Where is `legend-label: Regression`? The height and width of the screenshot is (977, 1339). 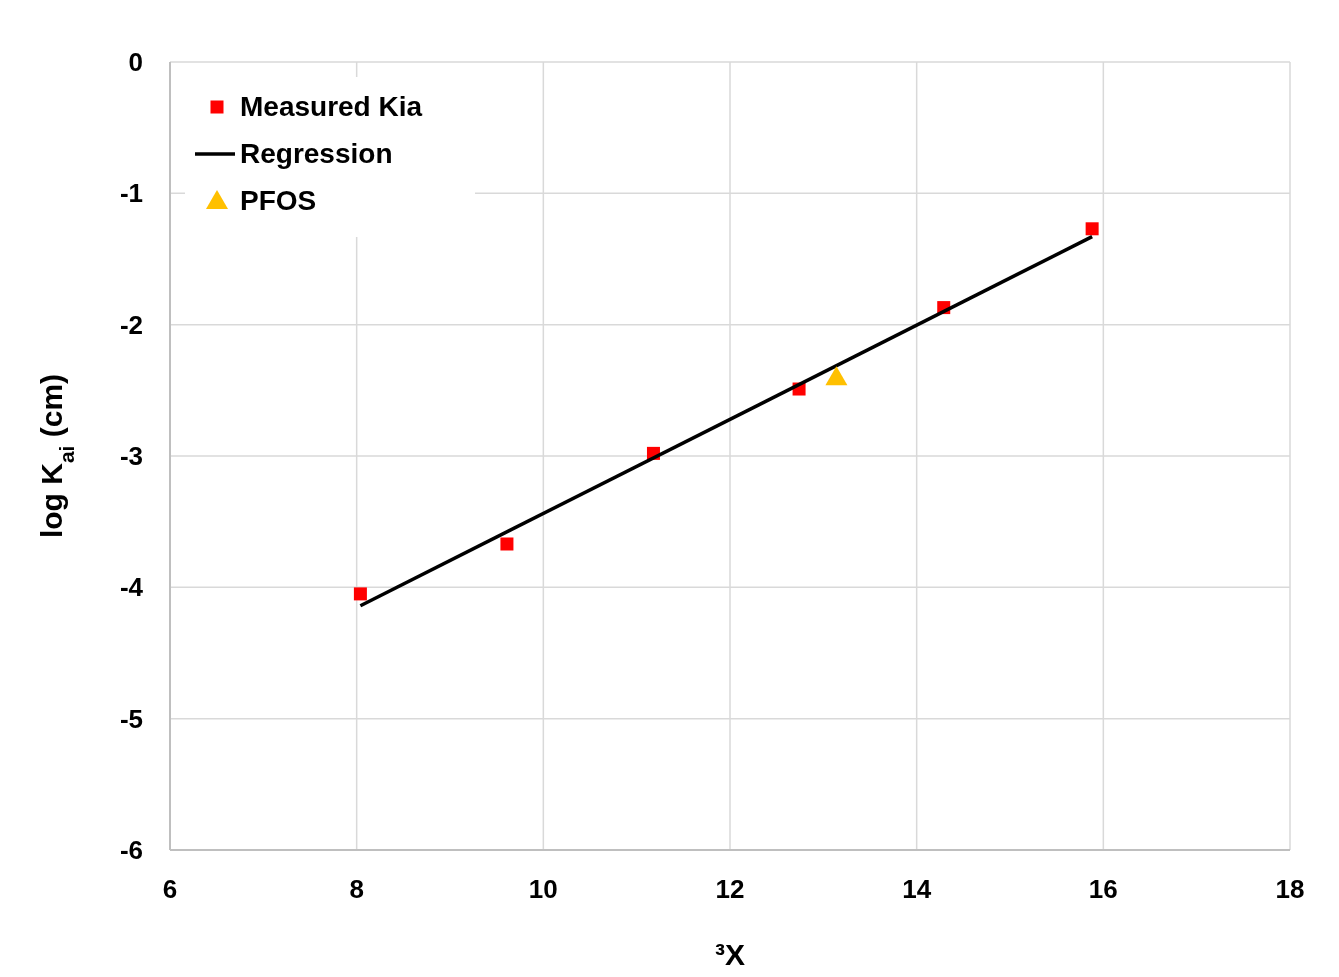
legend-label: Regression is located at coordinates (316, 153).